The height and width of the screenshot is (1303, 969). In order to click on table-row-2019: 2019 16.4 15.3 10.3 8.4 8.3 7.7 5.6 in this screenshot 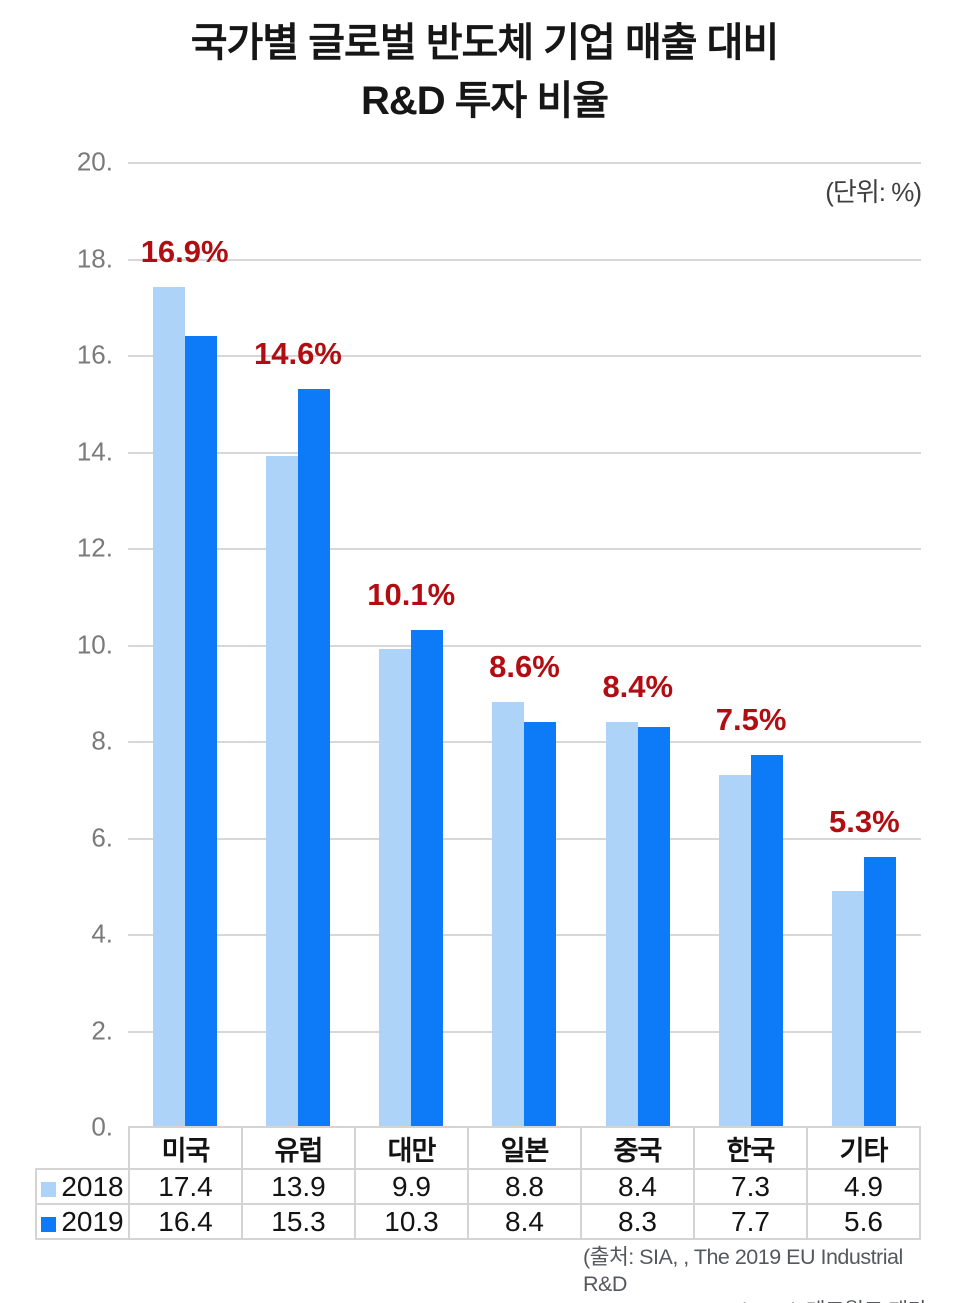, I will do `click(478, 1221)`.